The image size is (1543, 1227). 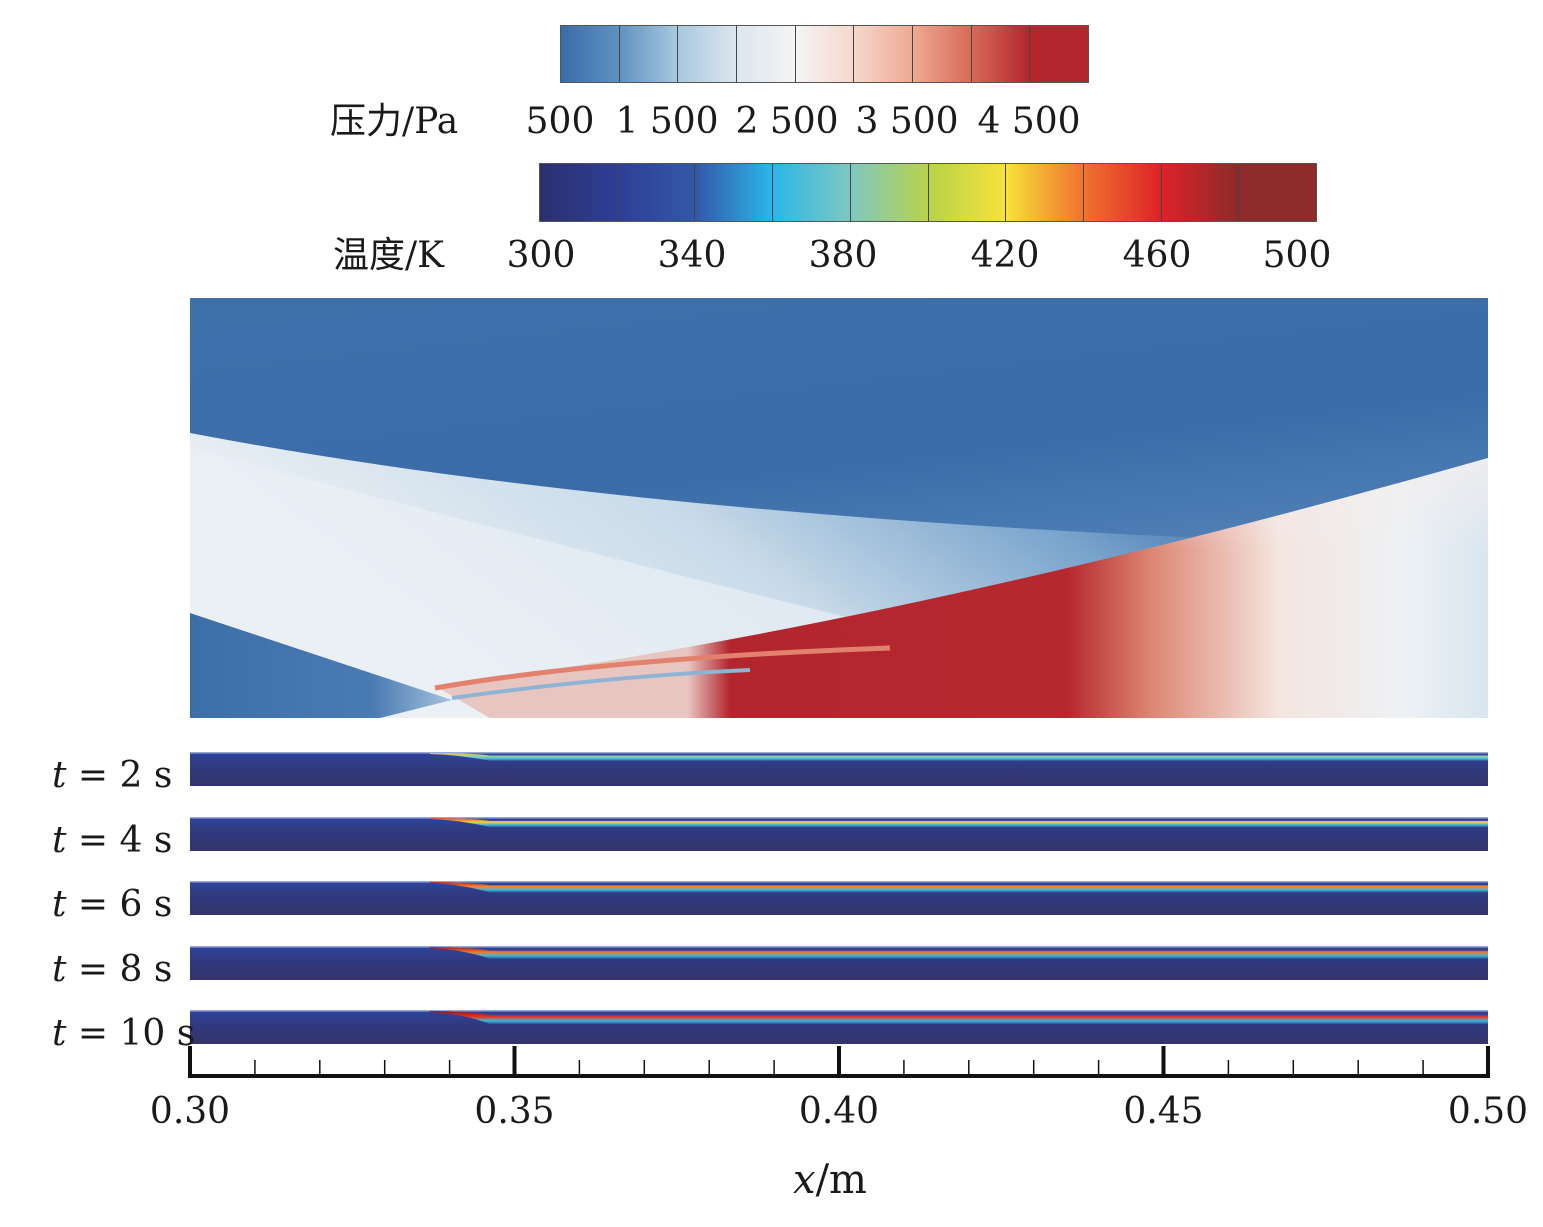 I want to click on strip-background, so click(x=839, y=1027).